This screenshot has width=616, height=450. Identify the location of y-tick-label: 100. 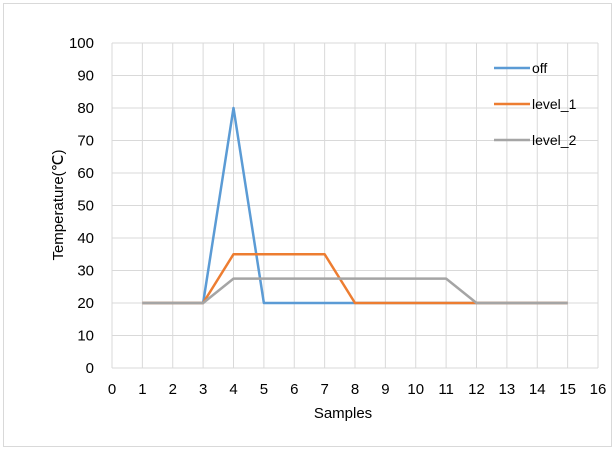
(81, 43).